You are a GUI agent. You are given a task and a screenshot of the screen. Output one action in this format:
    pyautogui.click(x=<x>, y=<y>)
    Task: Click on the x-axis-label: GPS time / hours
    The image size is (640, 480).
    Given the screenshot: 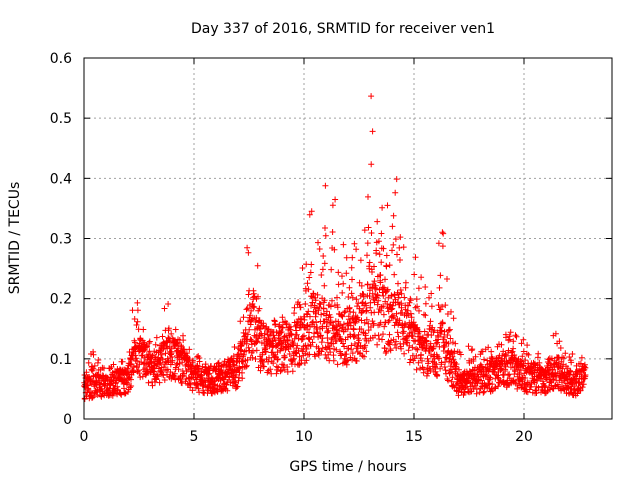 What is the action you would take?
    pyautogui.click(x=347, y=467)
    